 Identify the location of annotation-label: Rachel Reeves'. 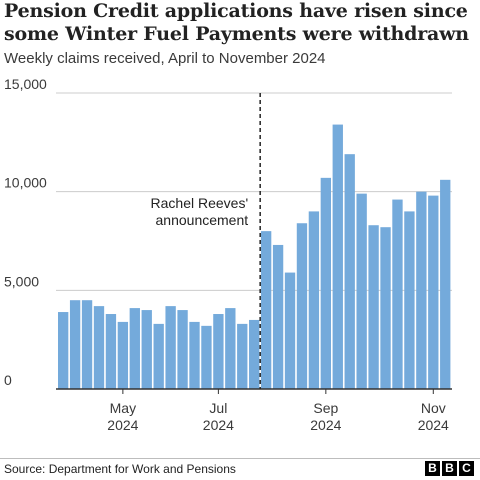
(200, 203).